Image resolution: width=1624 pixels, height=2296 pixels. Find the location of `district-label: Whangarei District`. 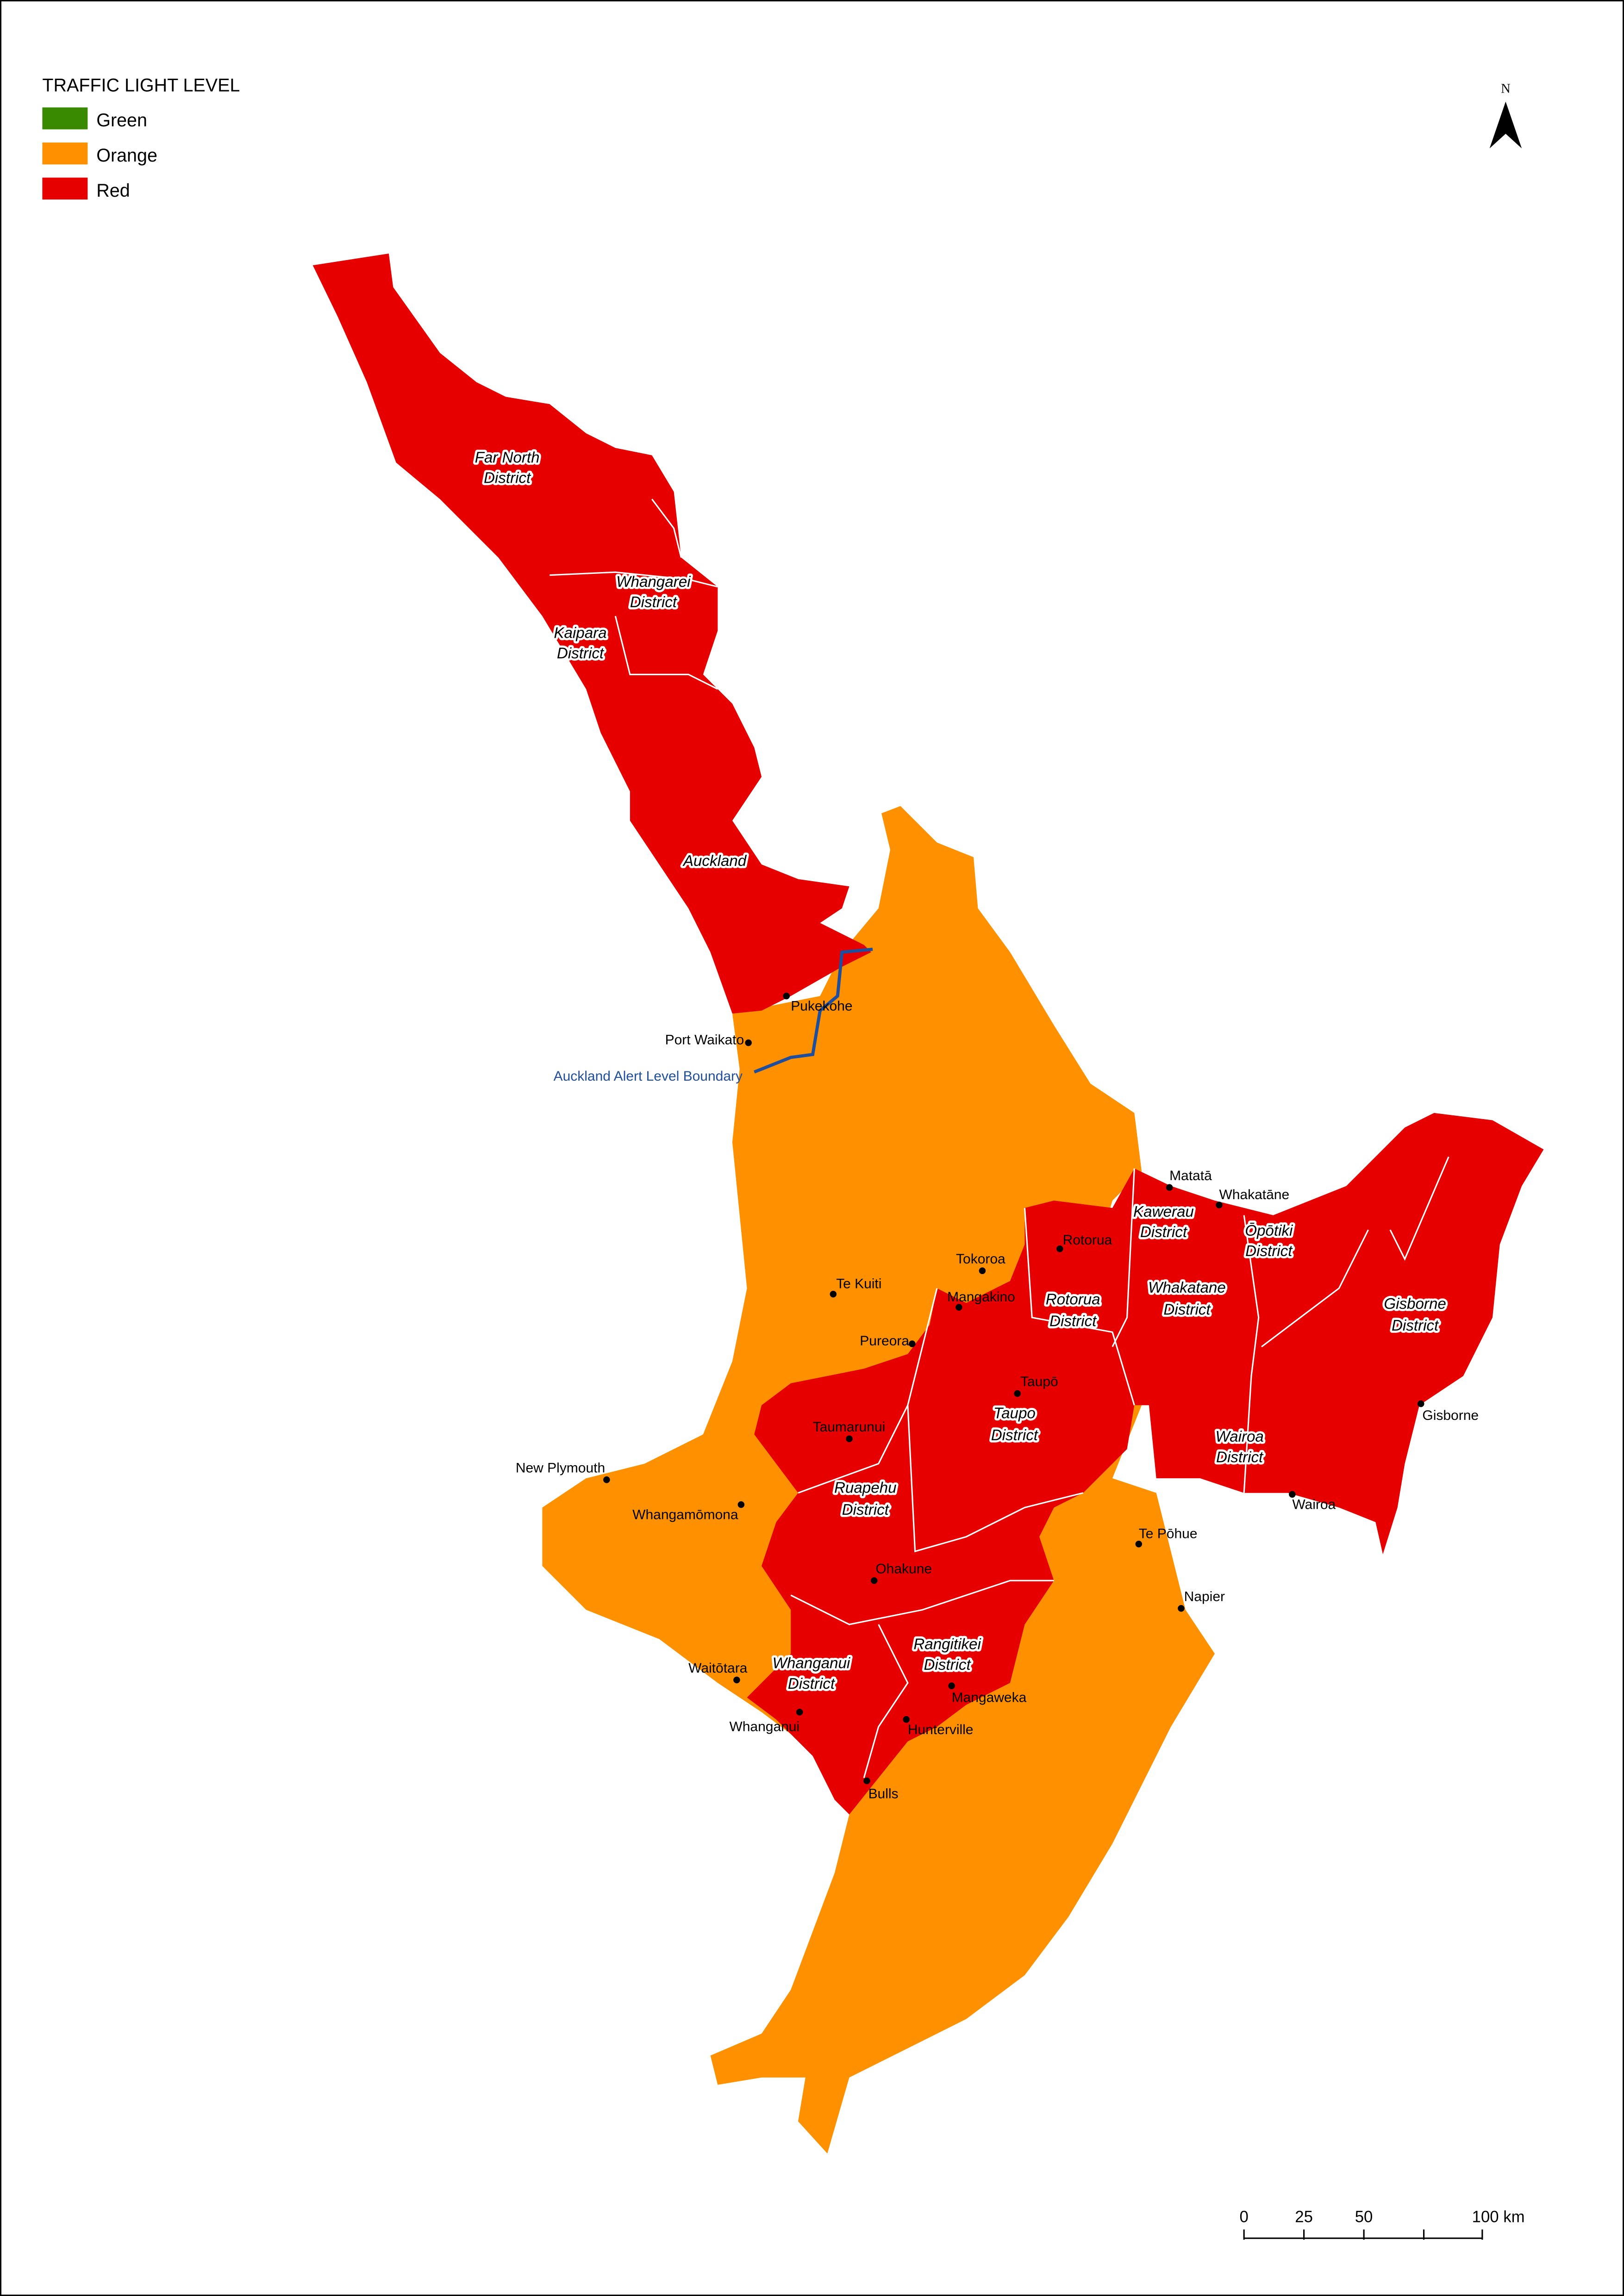

district-label: Whangarei District is located at coordinates (653, 592).